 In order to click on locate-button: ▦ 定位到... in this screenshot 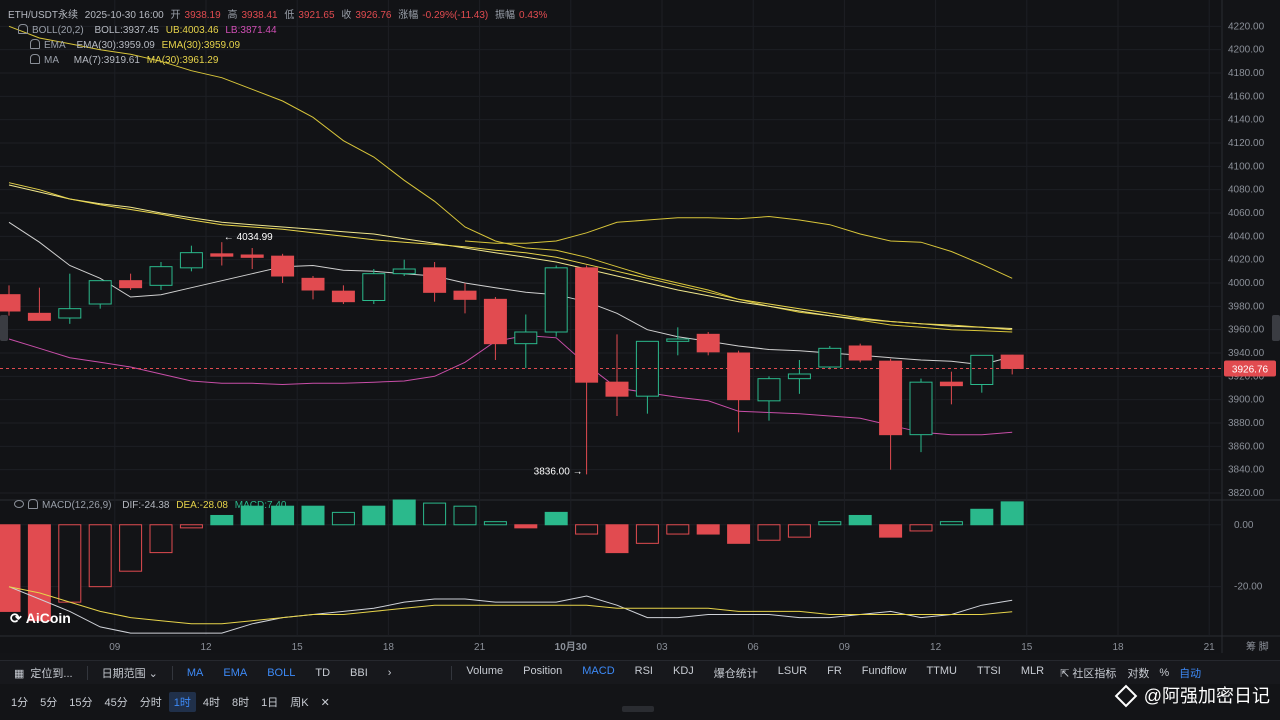, I will do `click(41, 673)`.